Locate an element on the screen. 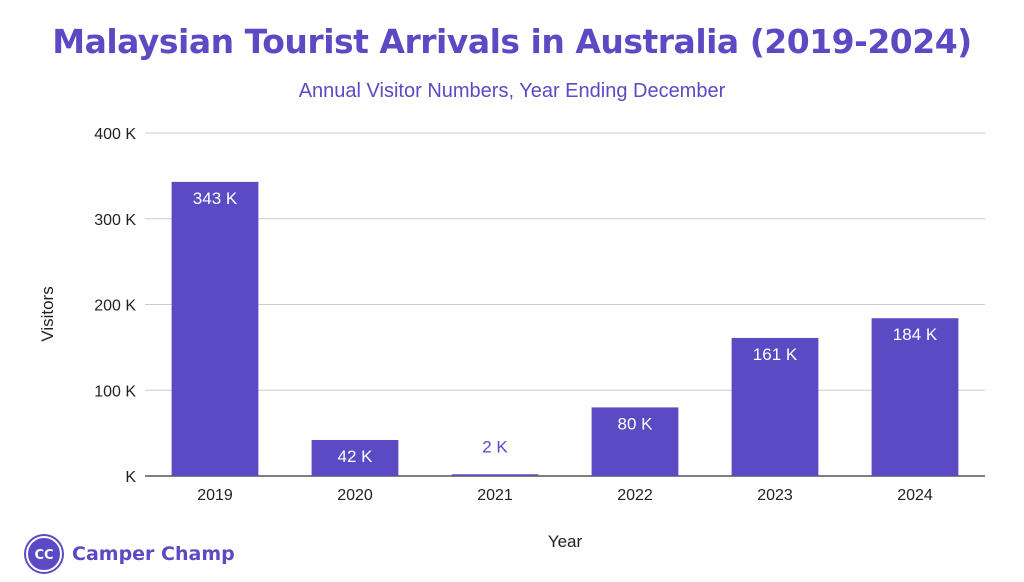 This screenshot has width=1024, height=582. y-tick-label: 400 K is located at coordinates (115, 134).